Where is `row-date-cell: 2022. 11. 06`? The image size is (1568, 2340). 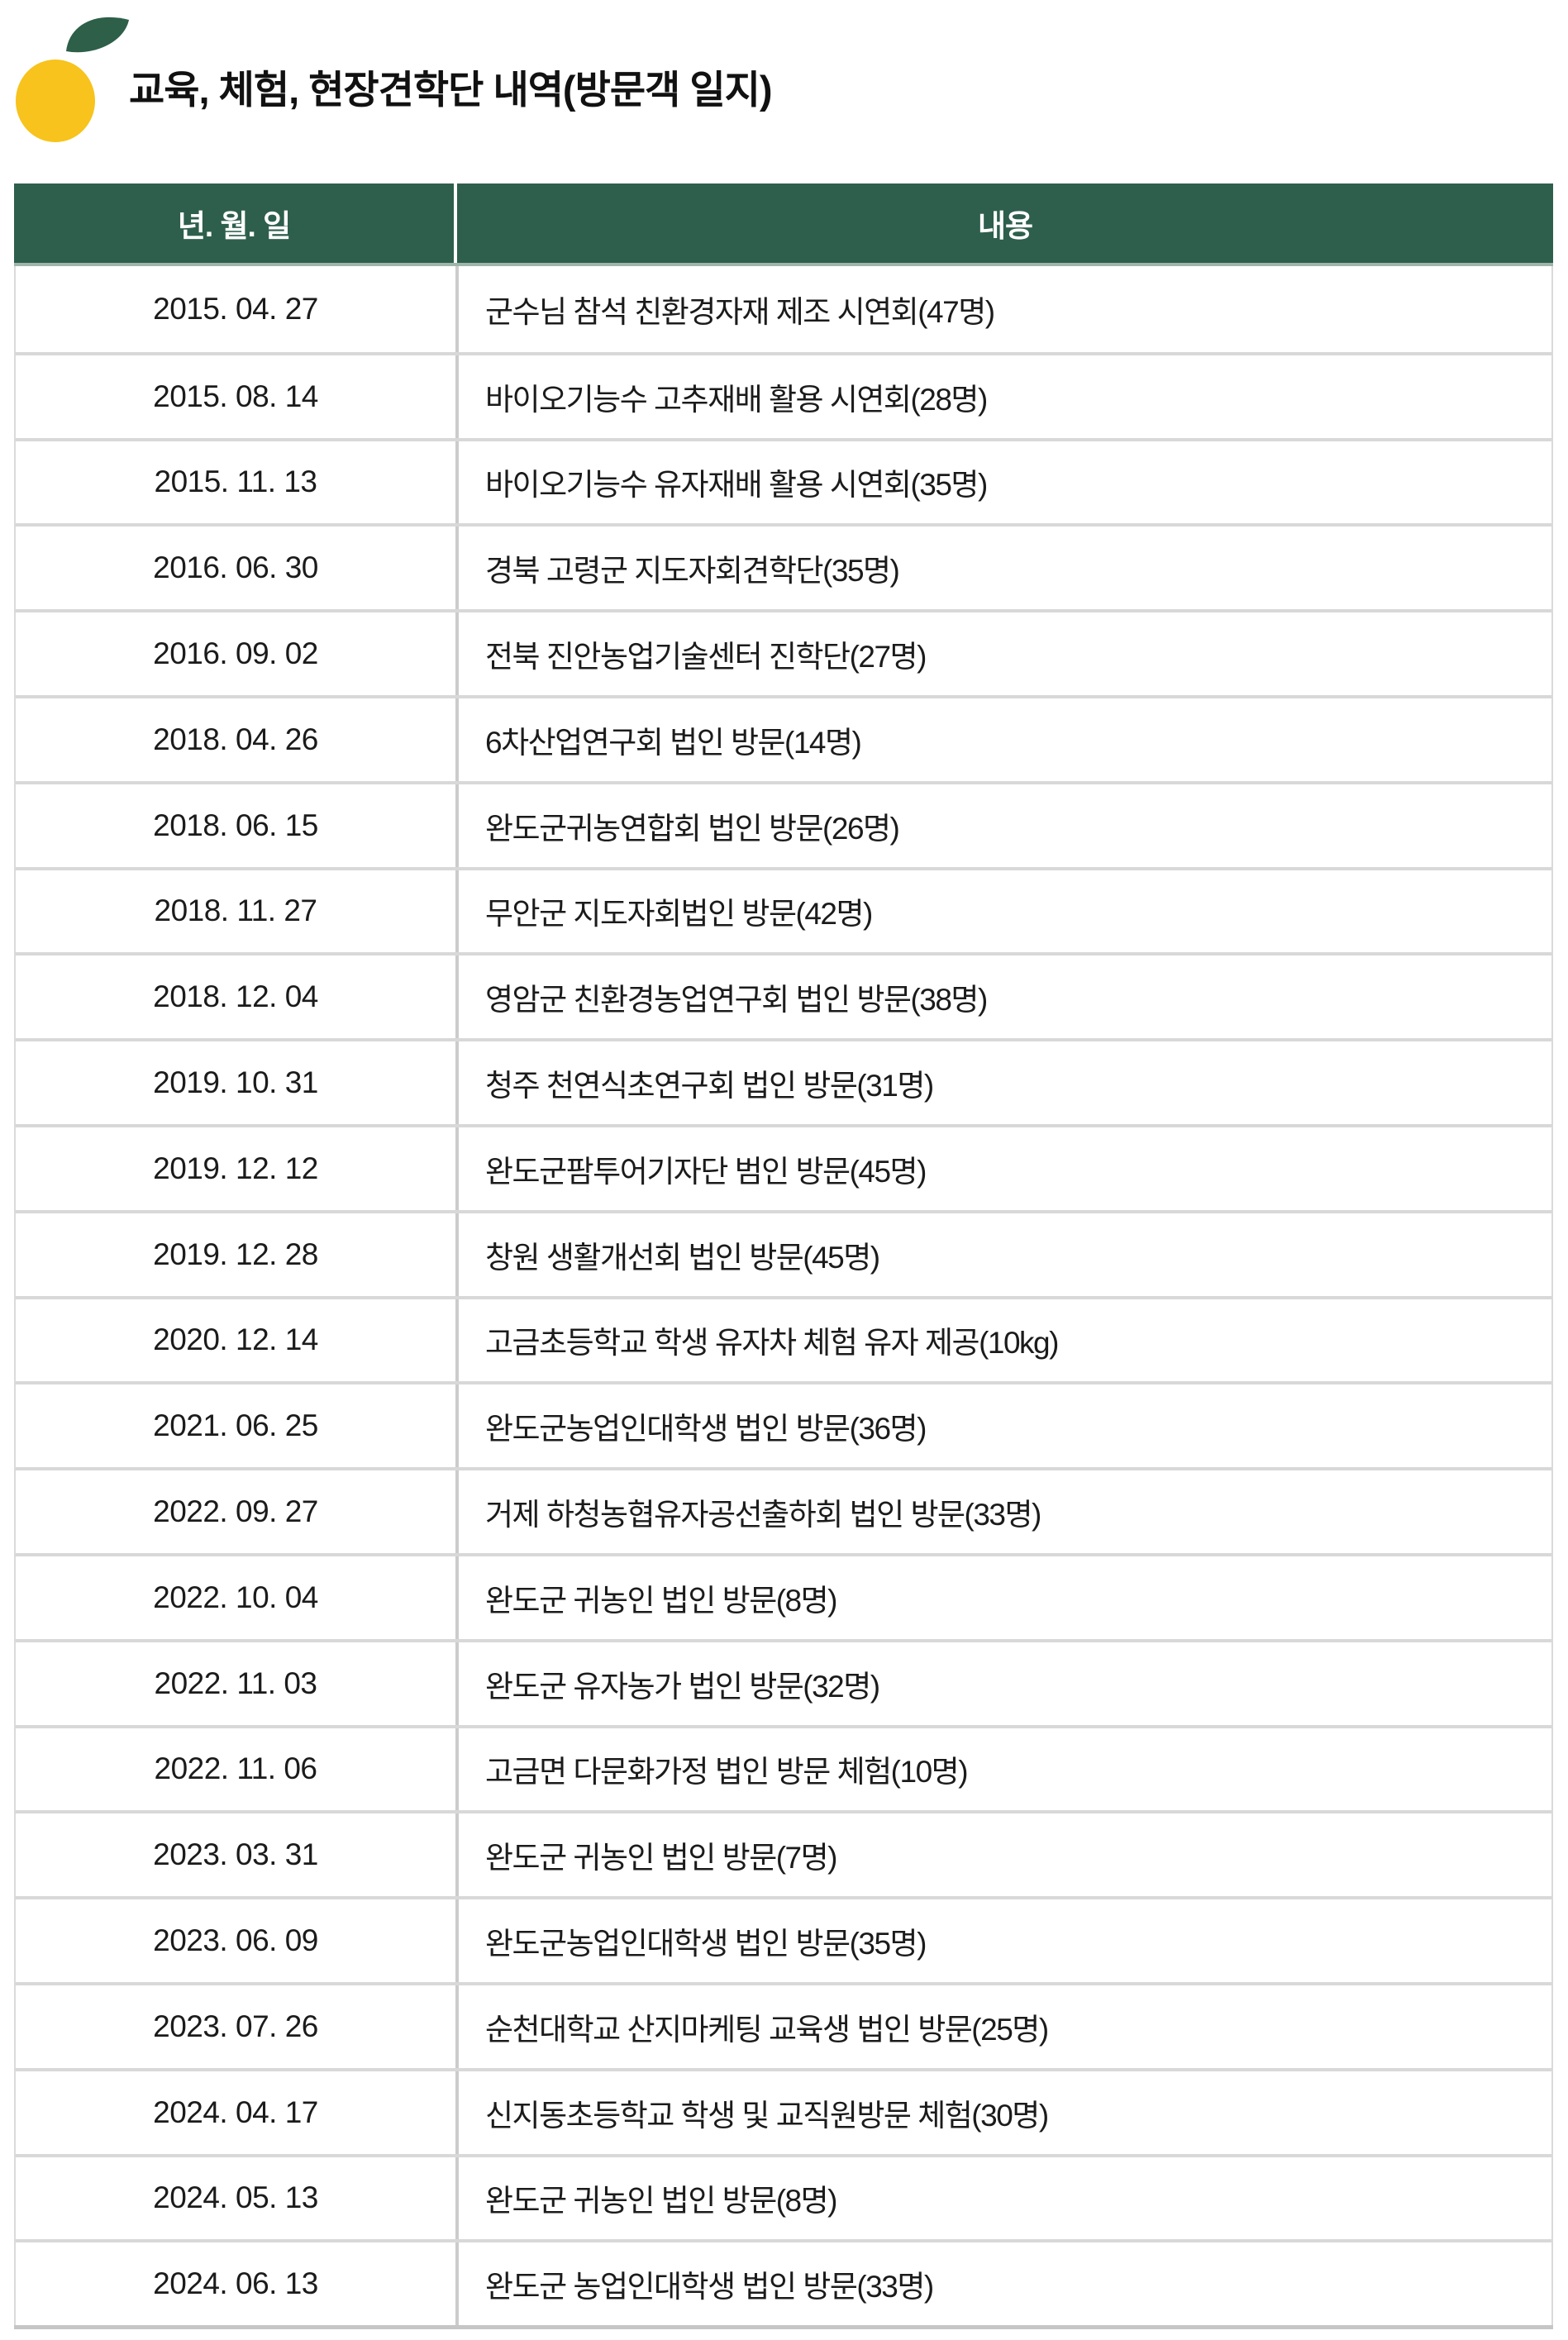 row-date-cell: 2022. 11. 06 is located at coordinates (237, 1769).